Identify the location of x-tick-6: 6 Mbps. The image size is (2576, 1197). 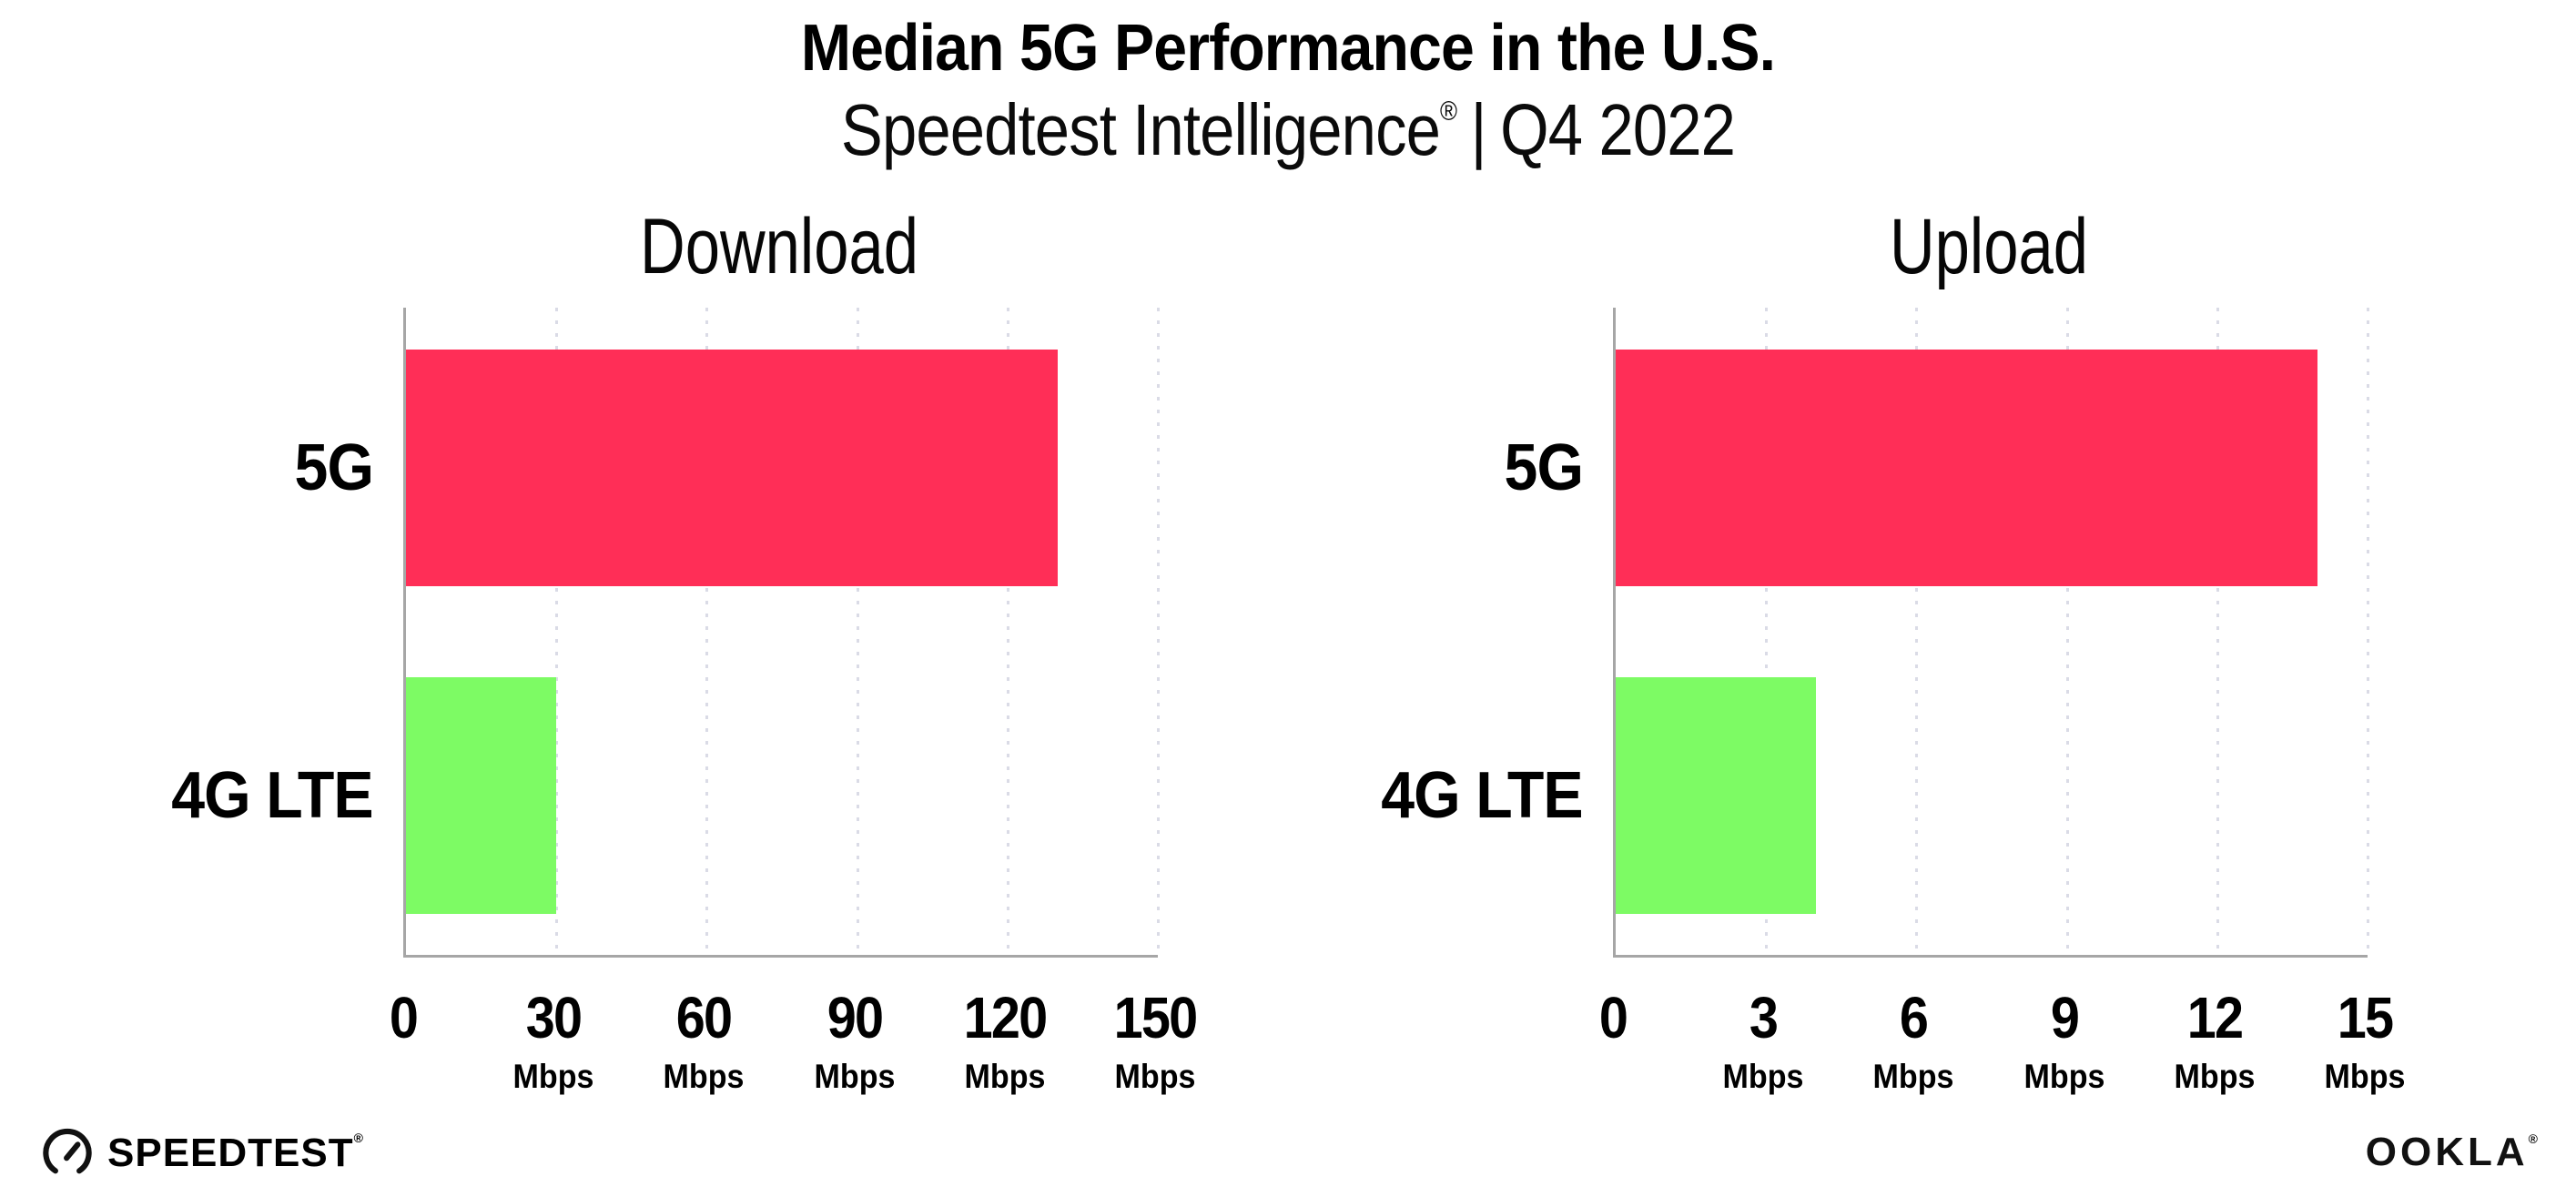
(1914, 1041).